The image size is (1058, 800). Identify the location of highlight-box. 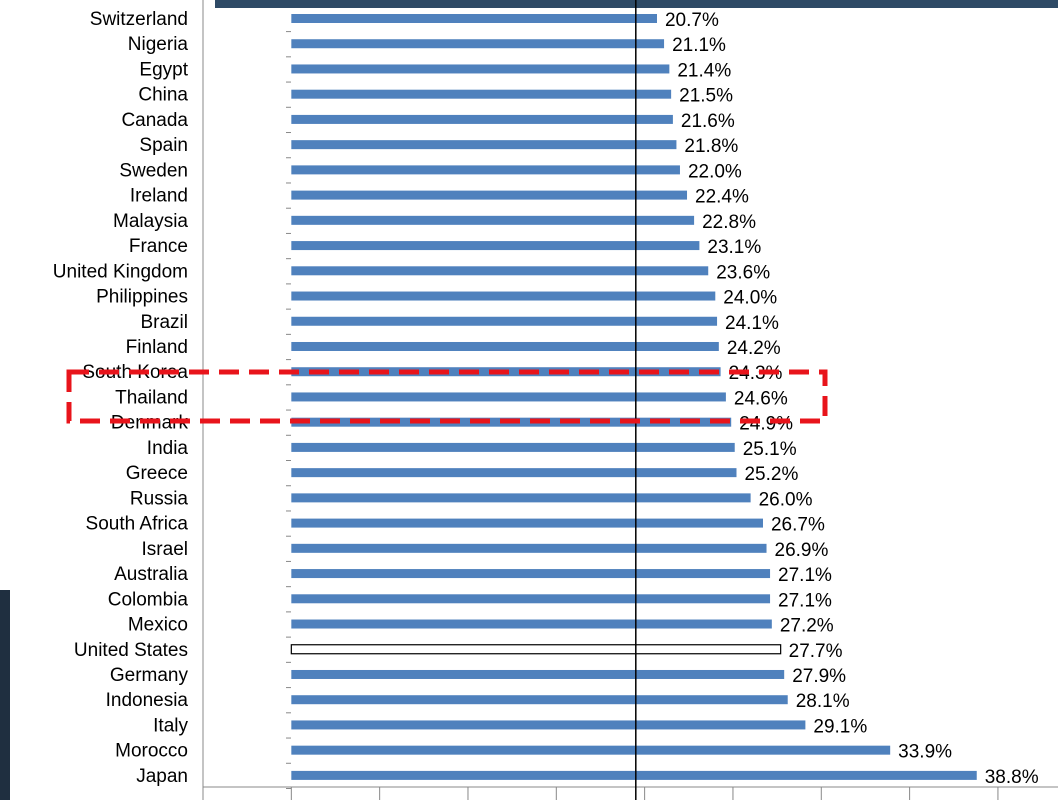
(447, 396).